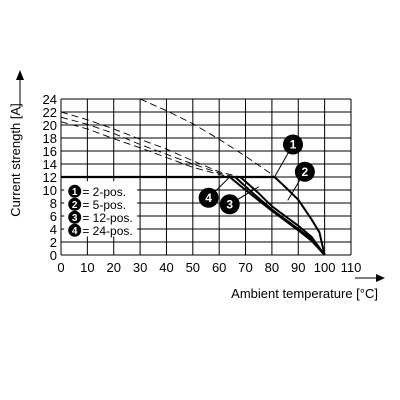 This screenshot has height=400, width=400. Describe the element at coordinates (50, 177) in the screenshot. I see `y-tick-label: 12` at that location.